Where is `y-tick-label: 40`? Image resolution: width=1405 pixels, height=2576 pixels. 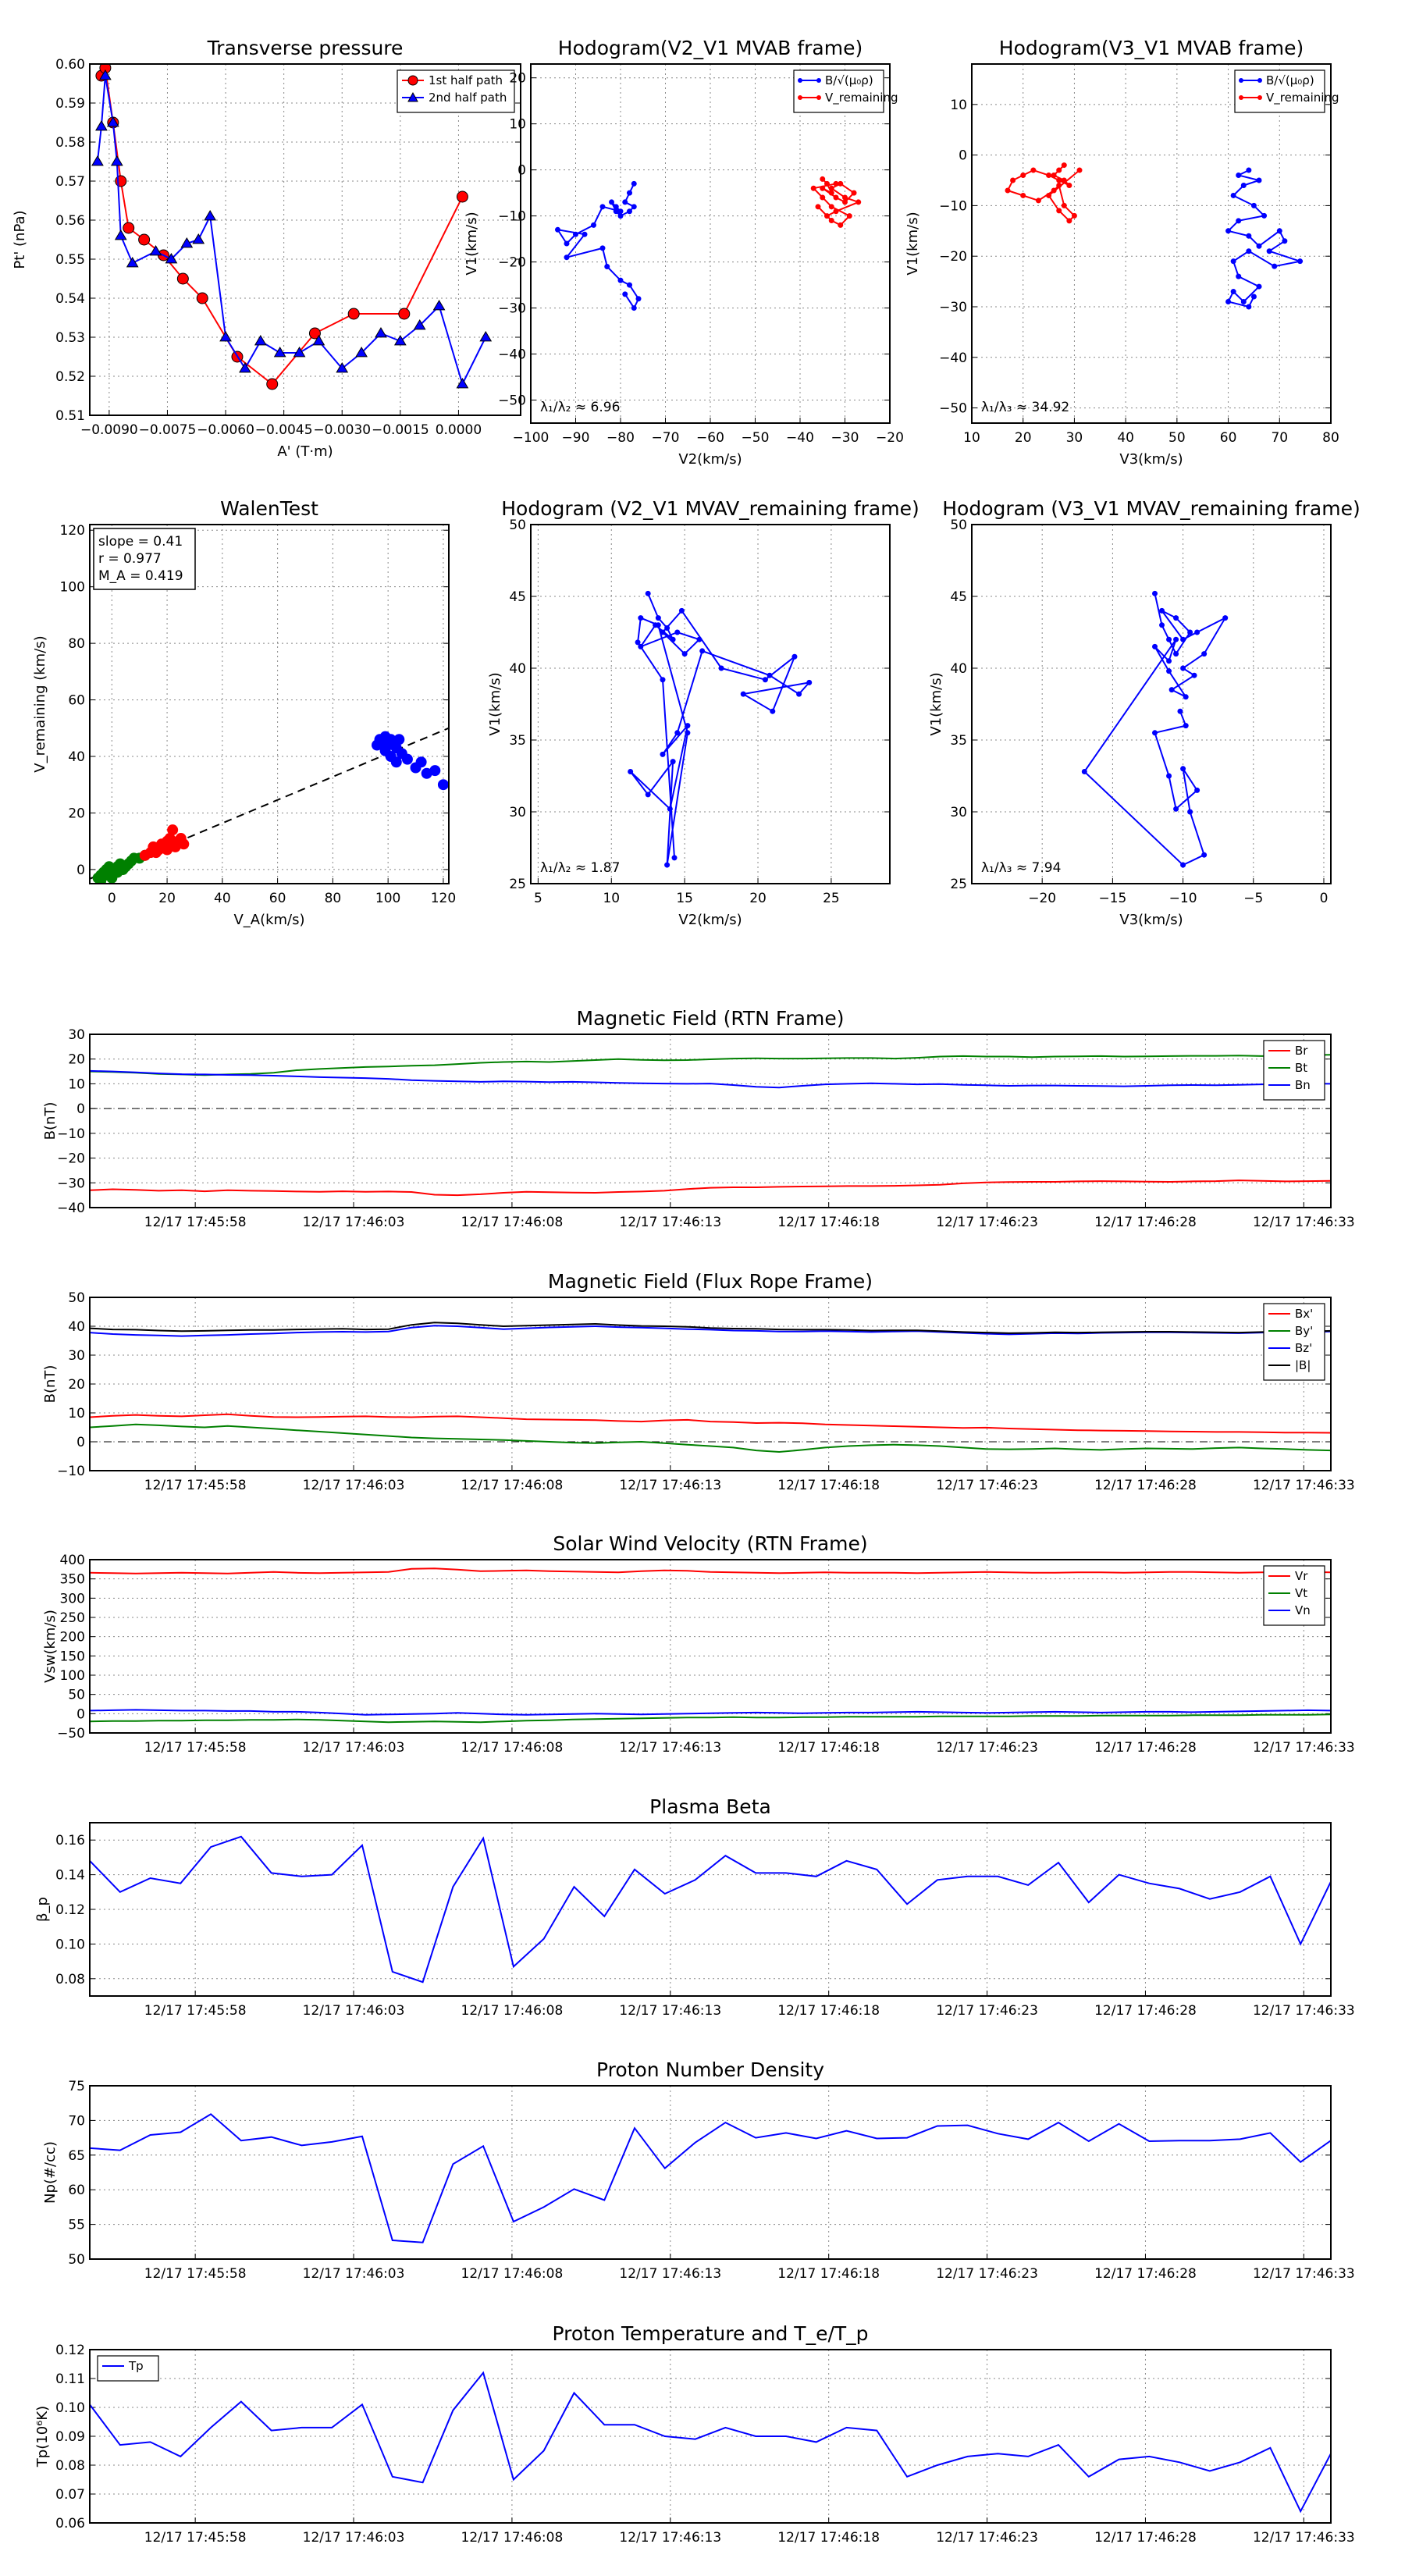 y-tick-label: 40 is located at coordinates (959, 669).